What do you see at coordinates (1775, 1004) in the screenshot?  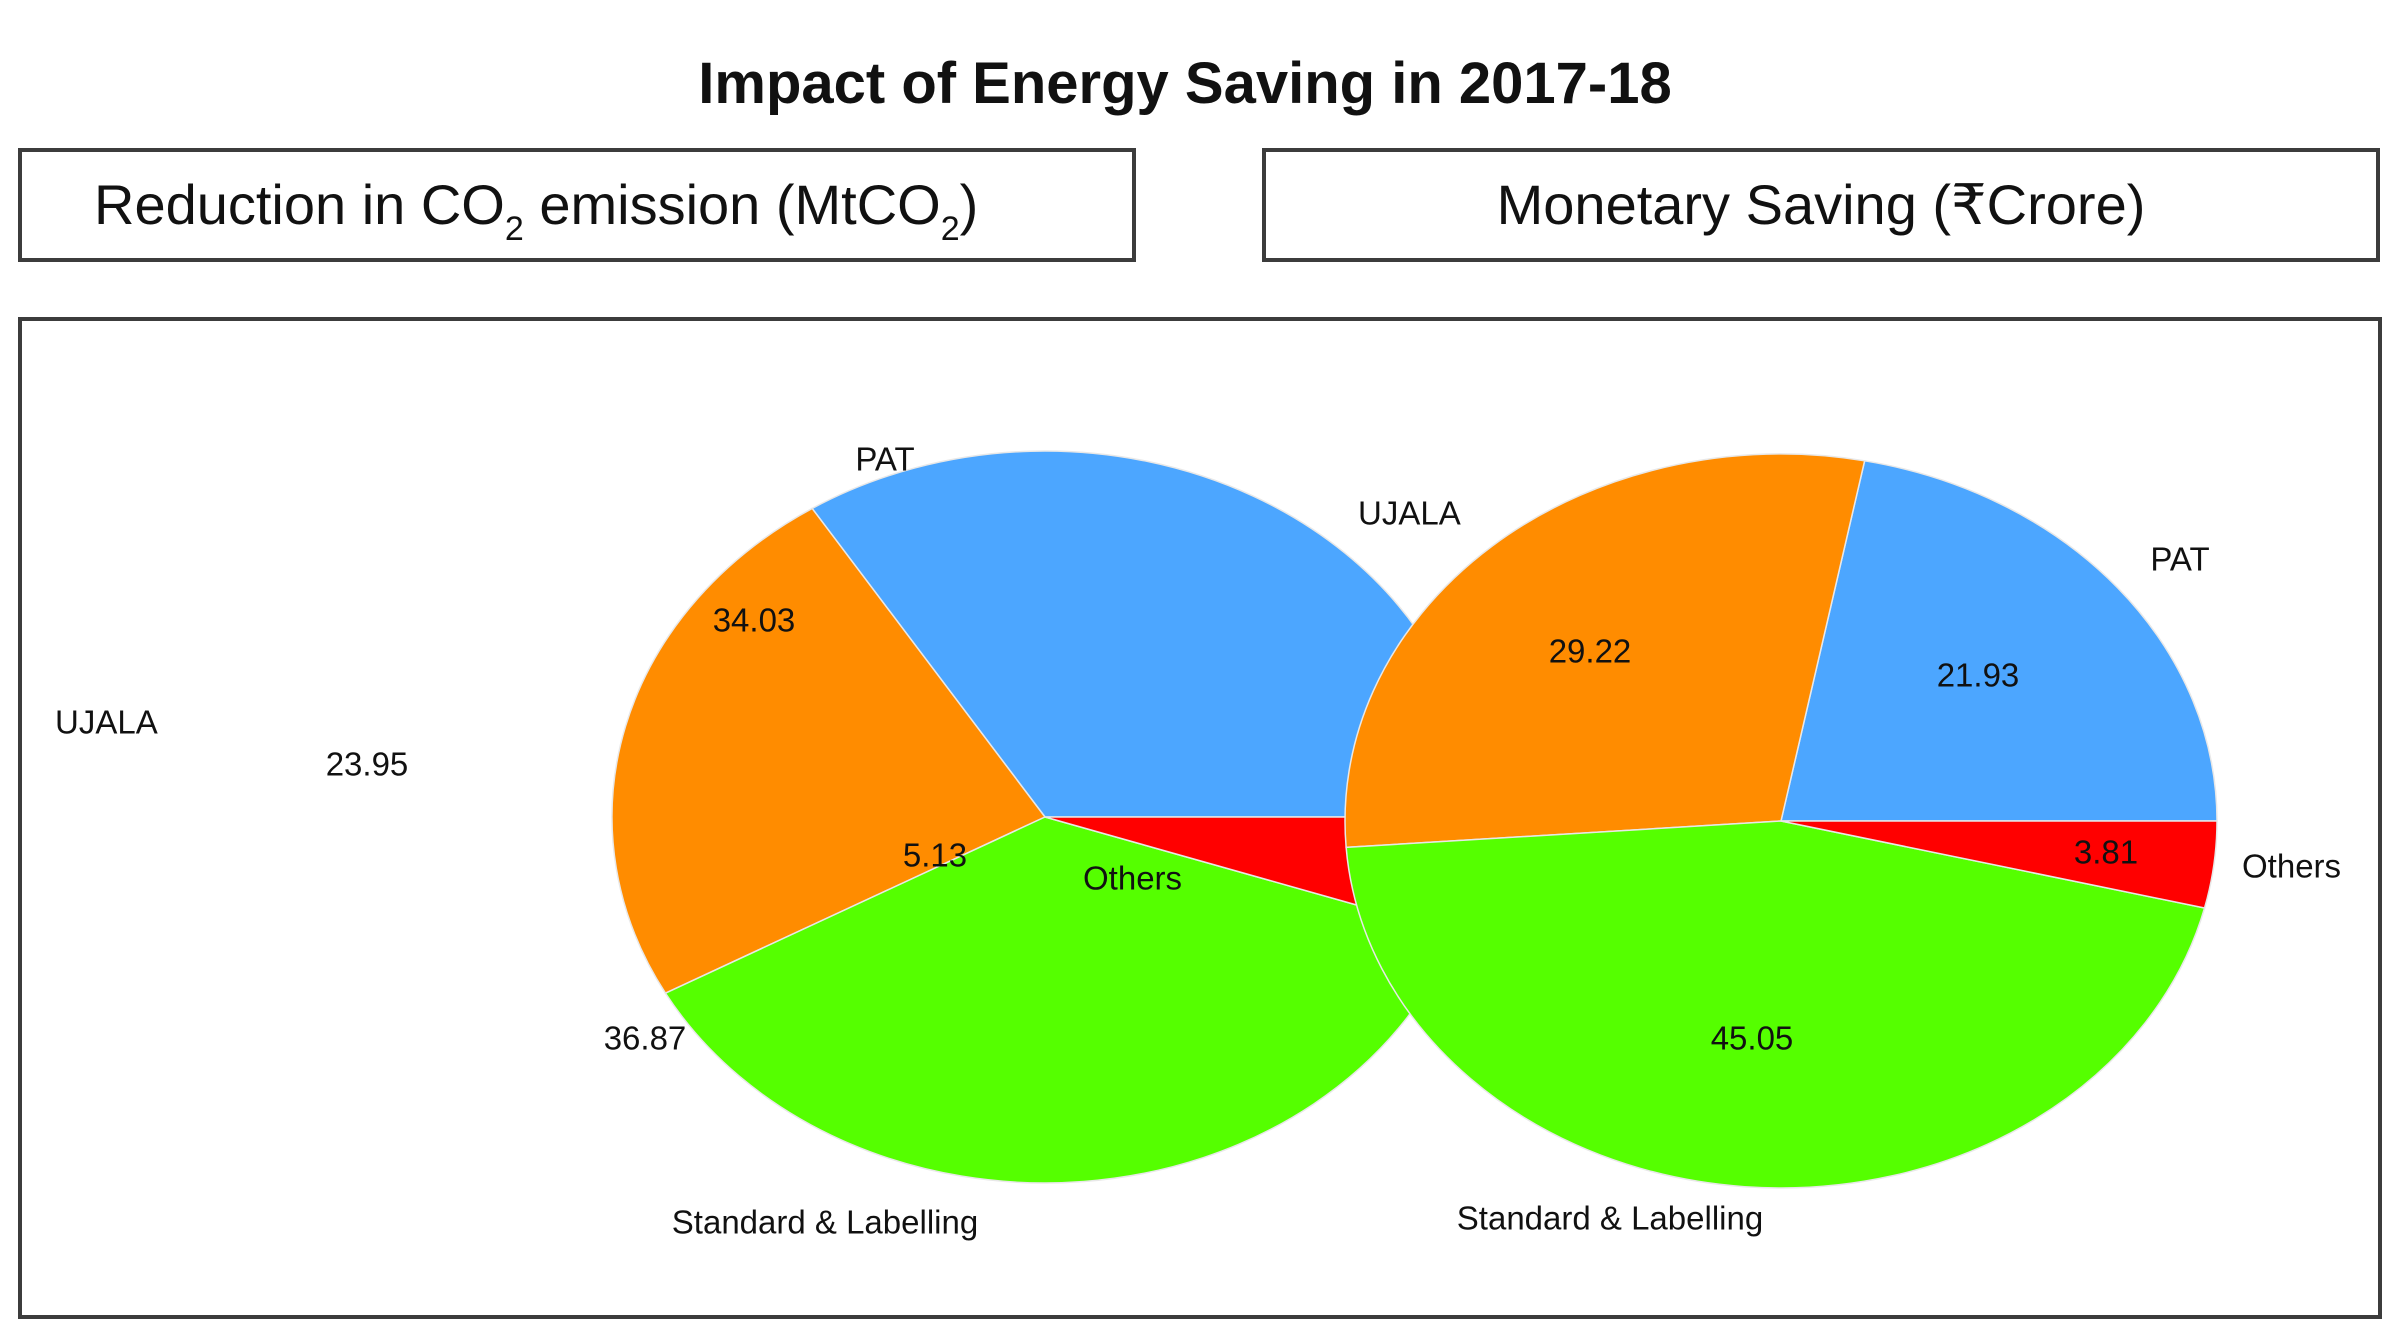 I see `monetary-pie-slice-standard-and-labelling` at bounding box center [1775, 1004].